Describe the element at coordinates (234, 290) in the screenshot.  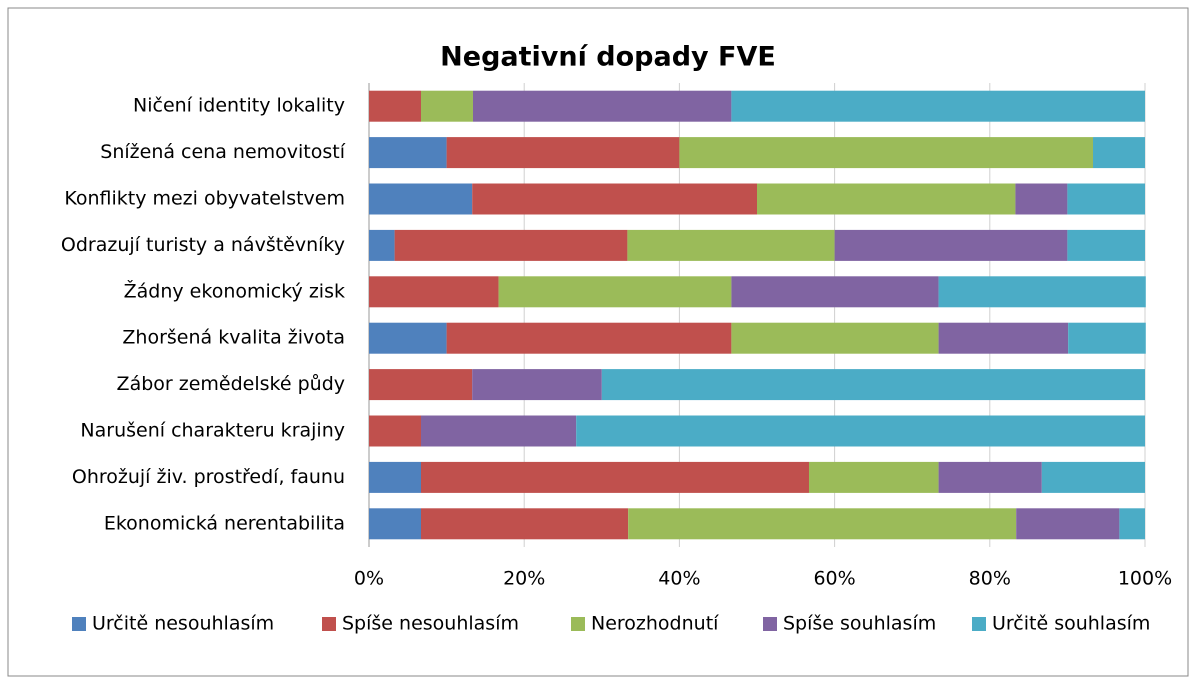
I see `y-tick-label: Žádny ekonomický zisk` at that location.